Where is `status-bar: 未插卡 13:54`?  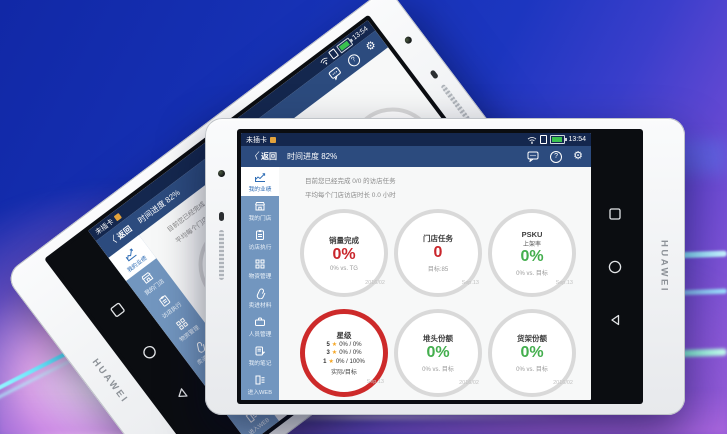
status-bar: 未插卡 13:54 is located at coordinates (416, 139).